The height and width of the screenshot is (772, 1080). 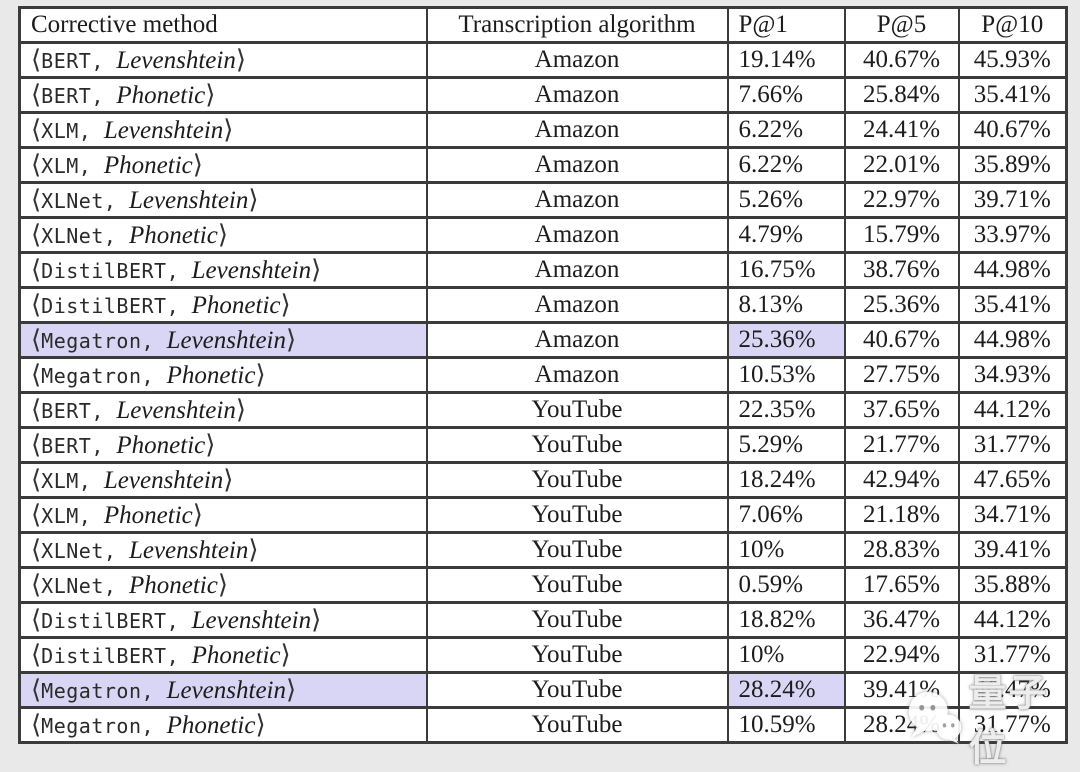 What do you see at coordinates (1012, 480) in the screenshot?
I see `p-at-10-cell: 47.65%` at bounding box center [1012, 480].